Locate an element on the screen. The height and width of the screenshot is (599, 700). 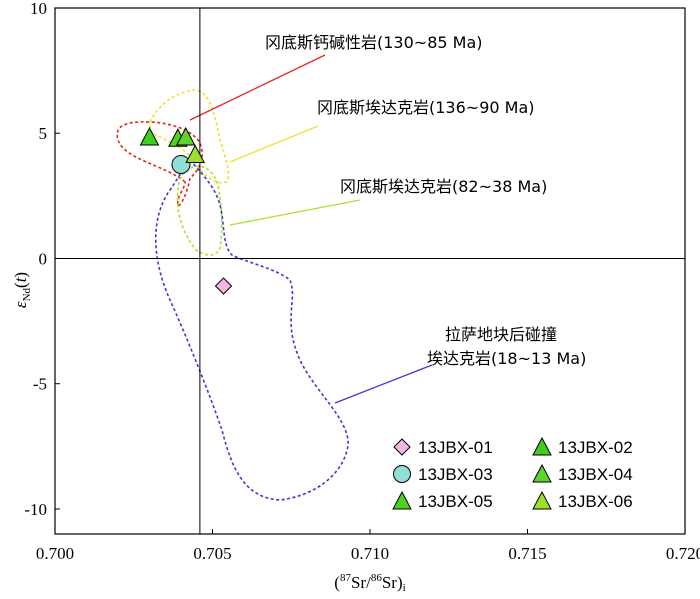
legend-label-13jbx-04: 13JBX-04 is located at coordinates (595, 474).